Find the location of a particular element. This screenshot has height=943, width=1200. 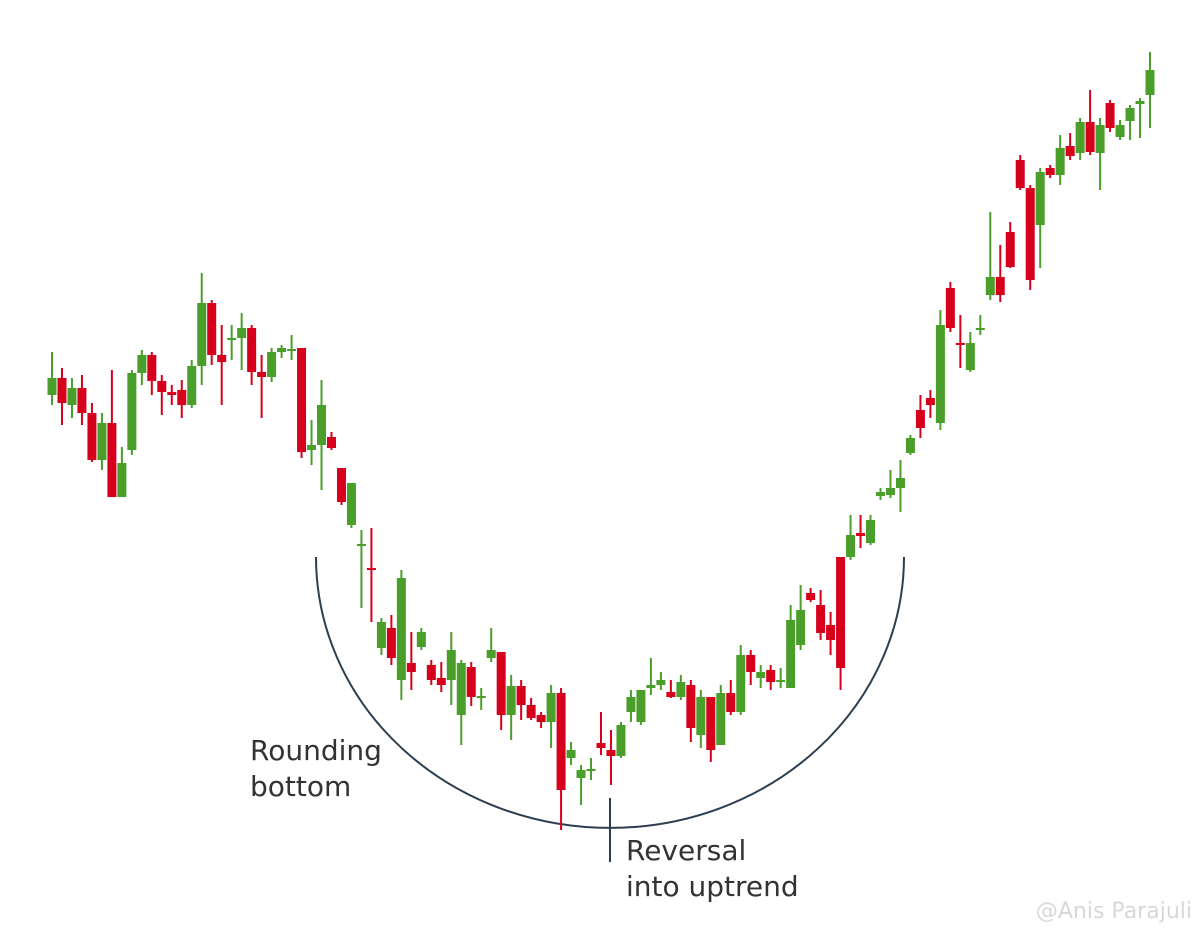

annotation-line: Reversal is located at coordinates (686, 850).